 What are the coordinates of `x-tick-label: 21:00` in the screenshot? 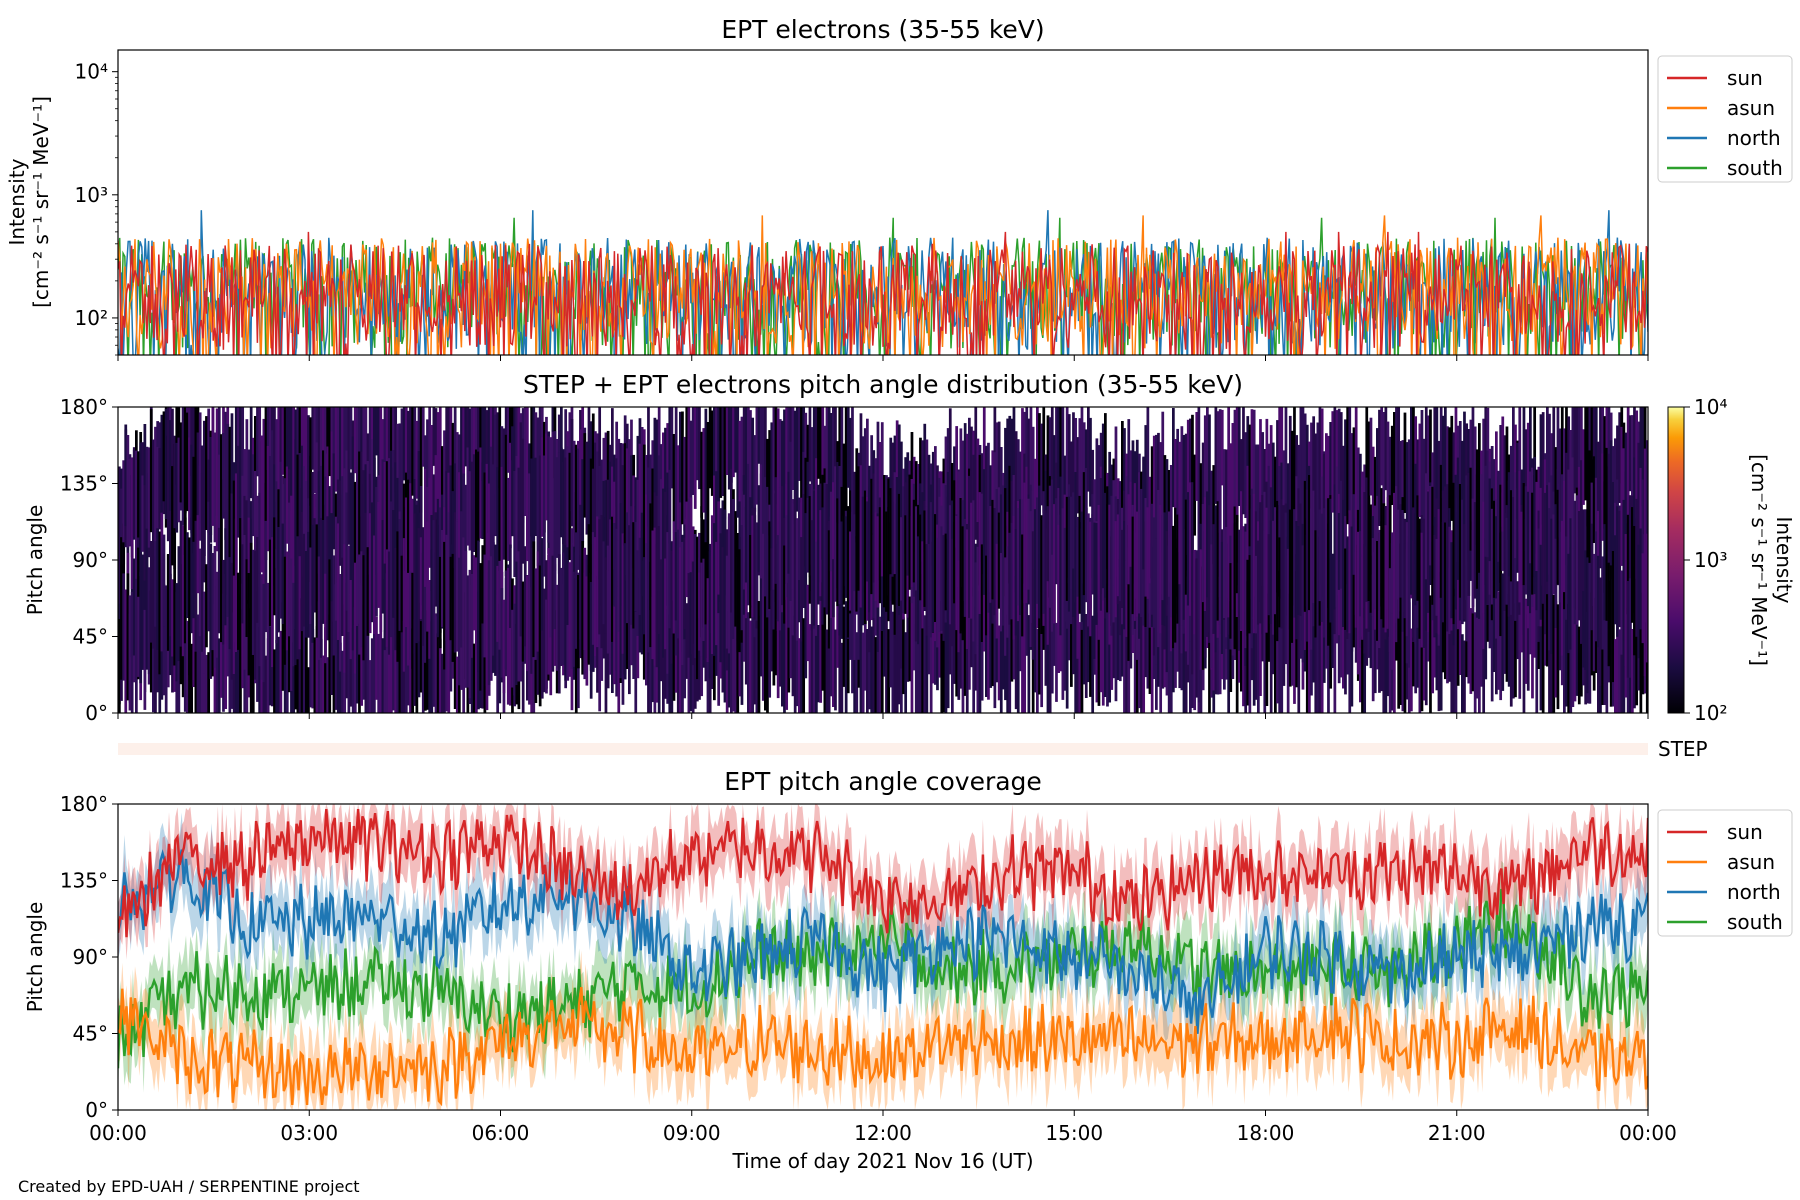 It's located at (1457, 1133).